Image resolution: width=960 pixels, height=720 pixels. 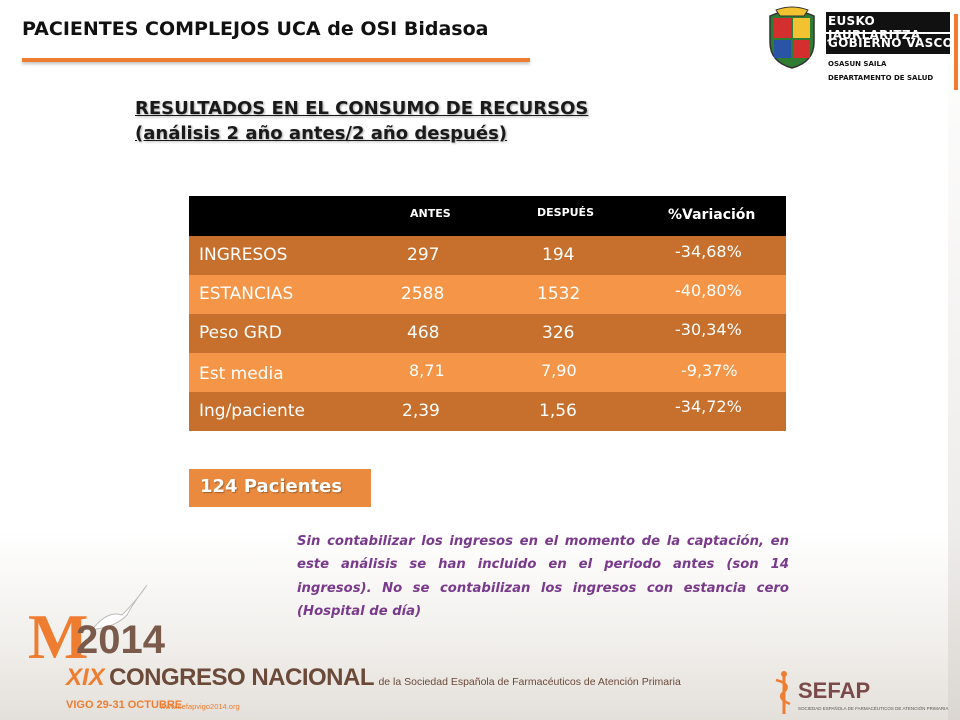 What do you see at coordinates (321, 133) in the screenshot?
I see `section-title-line2: (análisis 2 año antes/2 año después)` at bounding box center [321, 133].